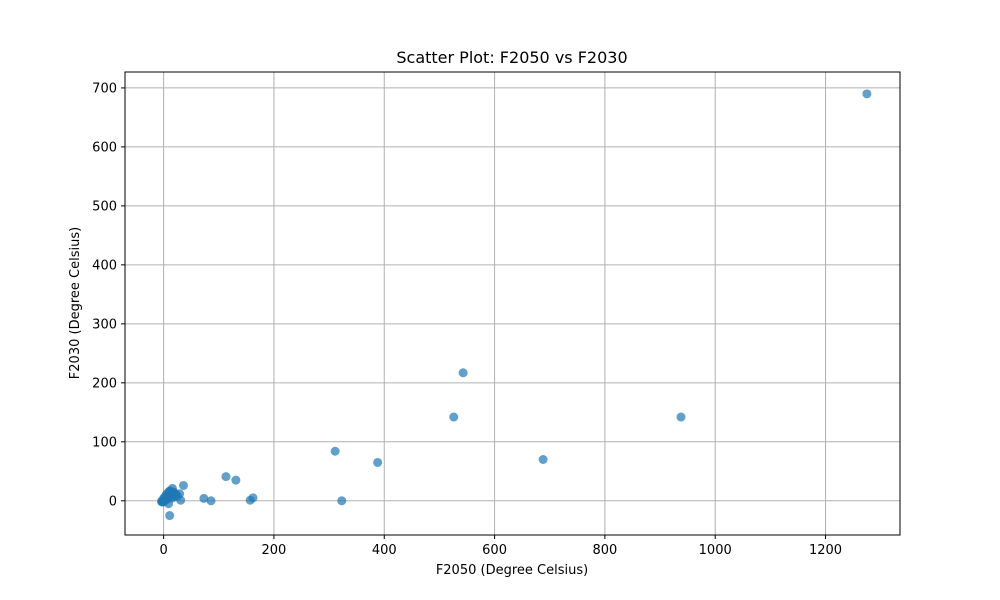 The height and width of the screenshot is (600, 1000). I want to click on y-tick-label: 500, so click(104, 206).